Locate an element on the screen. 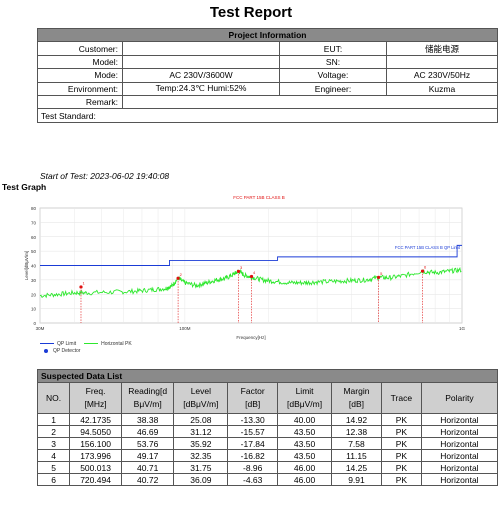 The image size is (502, 517). info-value: AC 230V/3600W is located at coordinates (201, 75).